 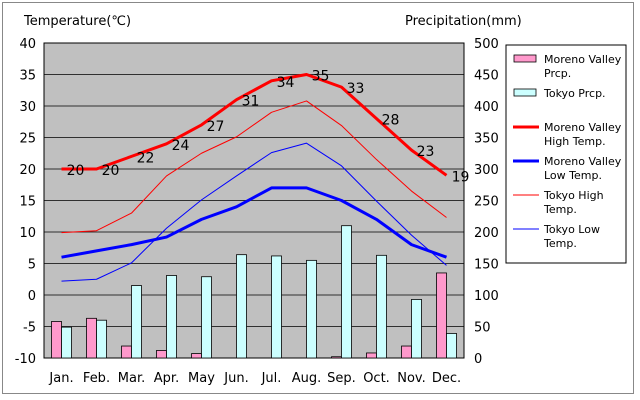 I want to click on precip-tick-label: 100, so click(x=486, y=296).